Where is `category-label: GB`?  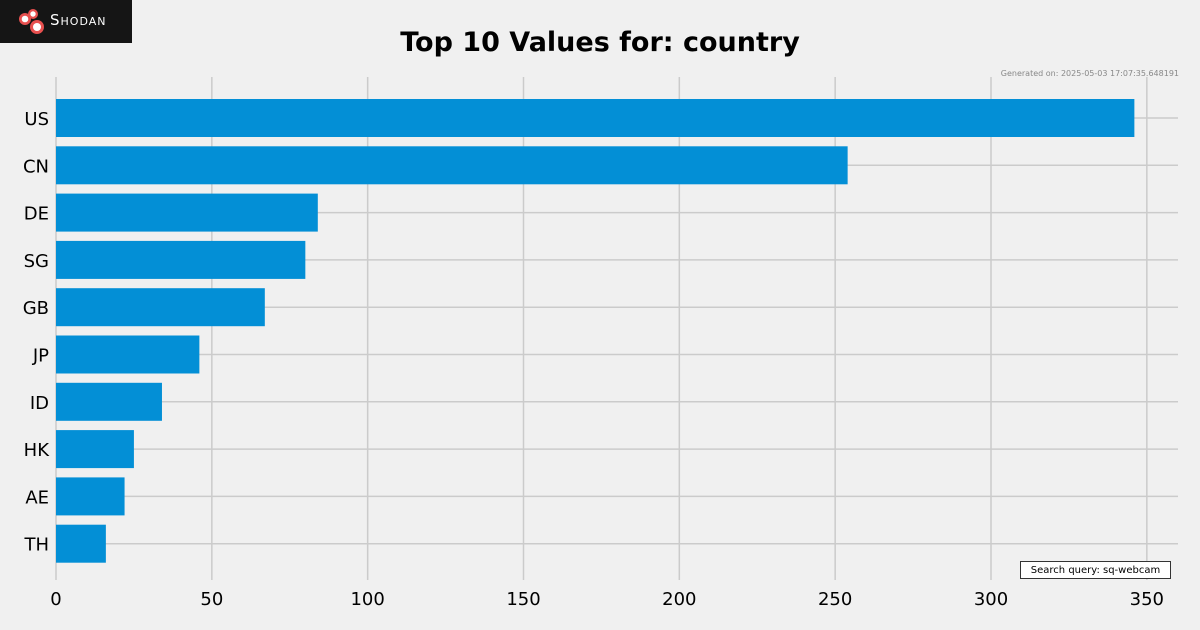 category-label: GB is located at coordinates (36, 308).